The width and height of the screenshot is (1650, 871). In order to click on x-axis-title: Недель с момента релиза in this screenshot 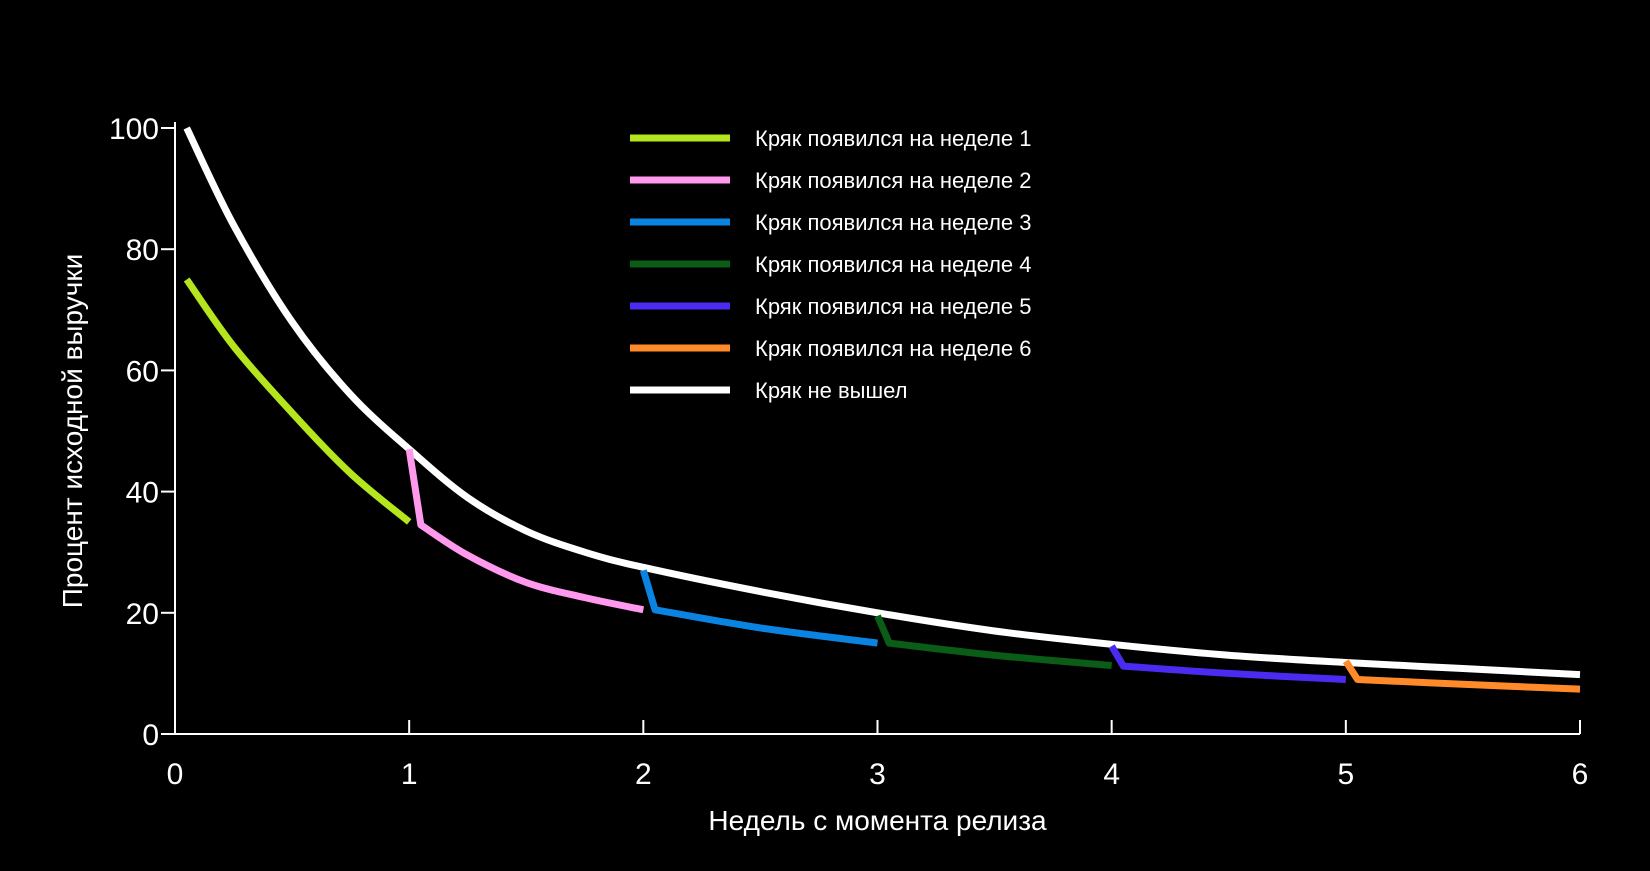, I will do `click(877, 820)`.